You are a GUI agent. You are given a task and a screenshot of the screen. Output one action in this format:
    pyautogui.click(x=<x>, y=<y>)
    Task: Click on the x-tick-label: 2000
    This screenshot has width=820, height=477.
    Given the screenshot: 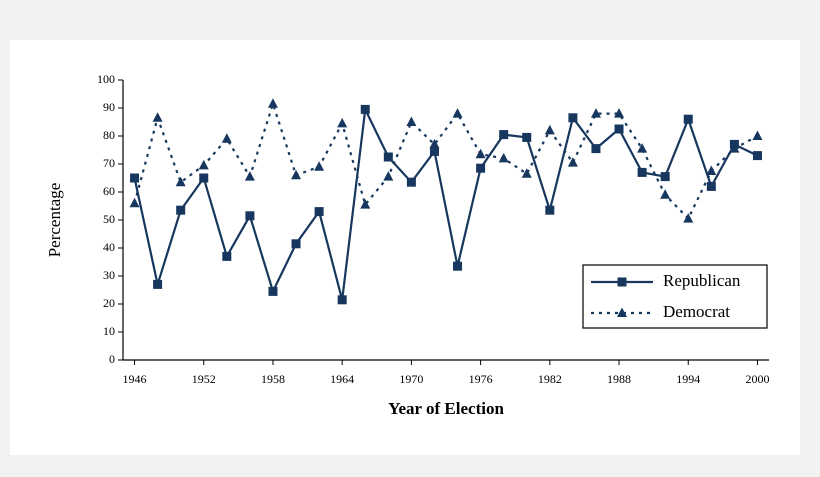 What is the action you would take?
    pyautogui.click(x=757, y=379)
    